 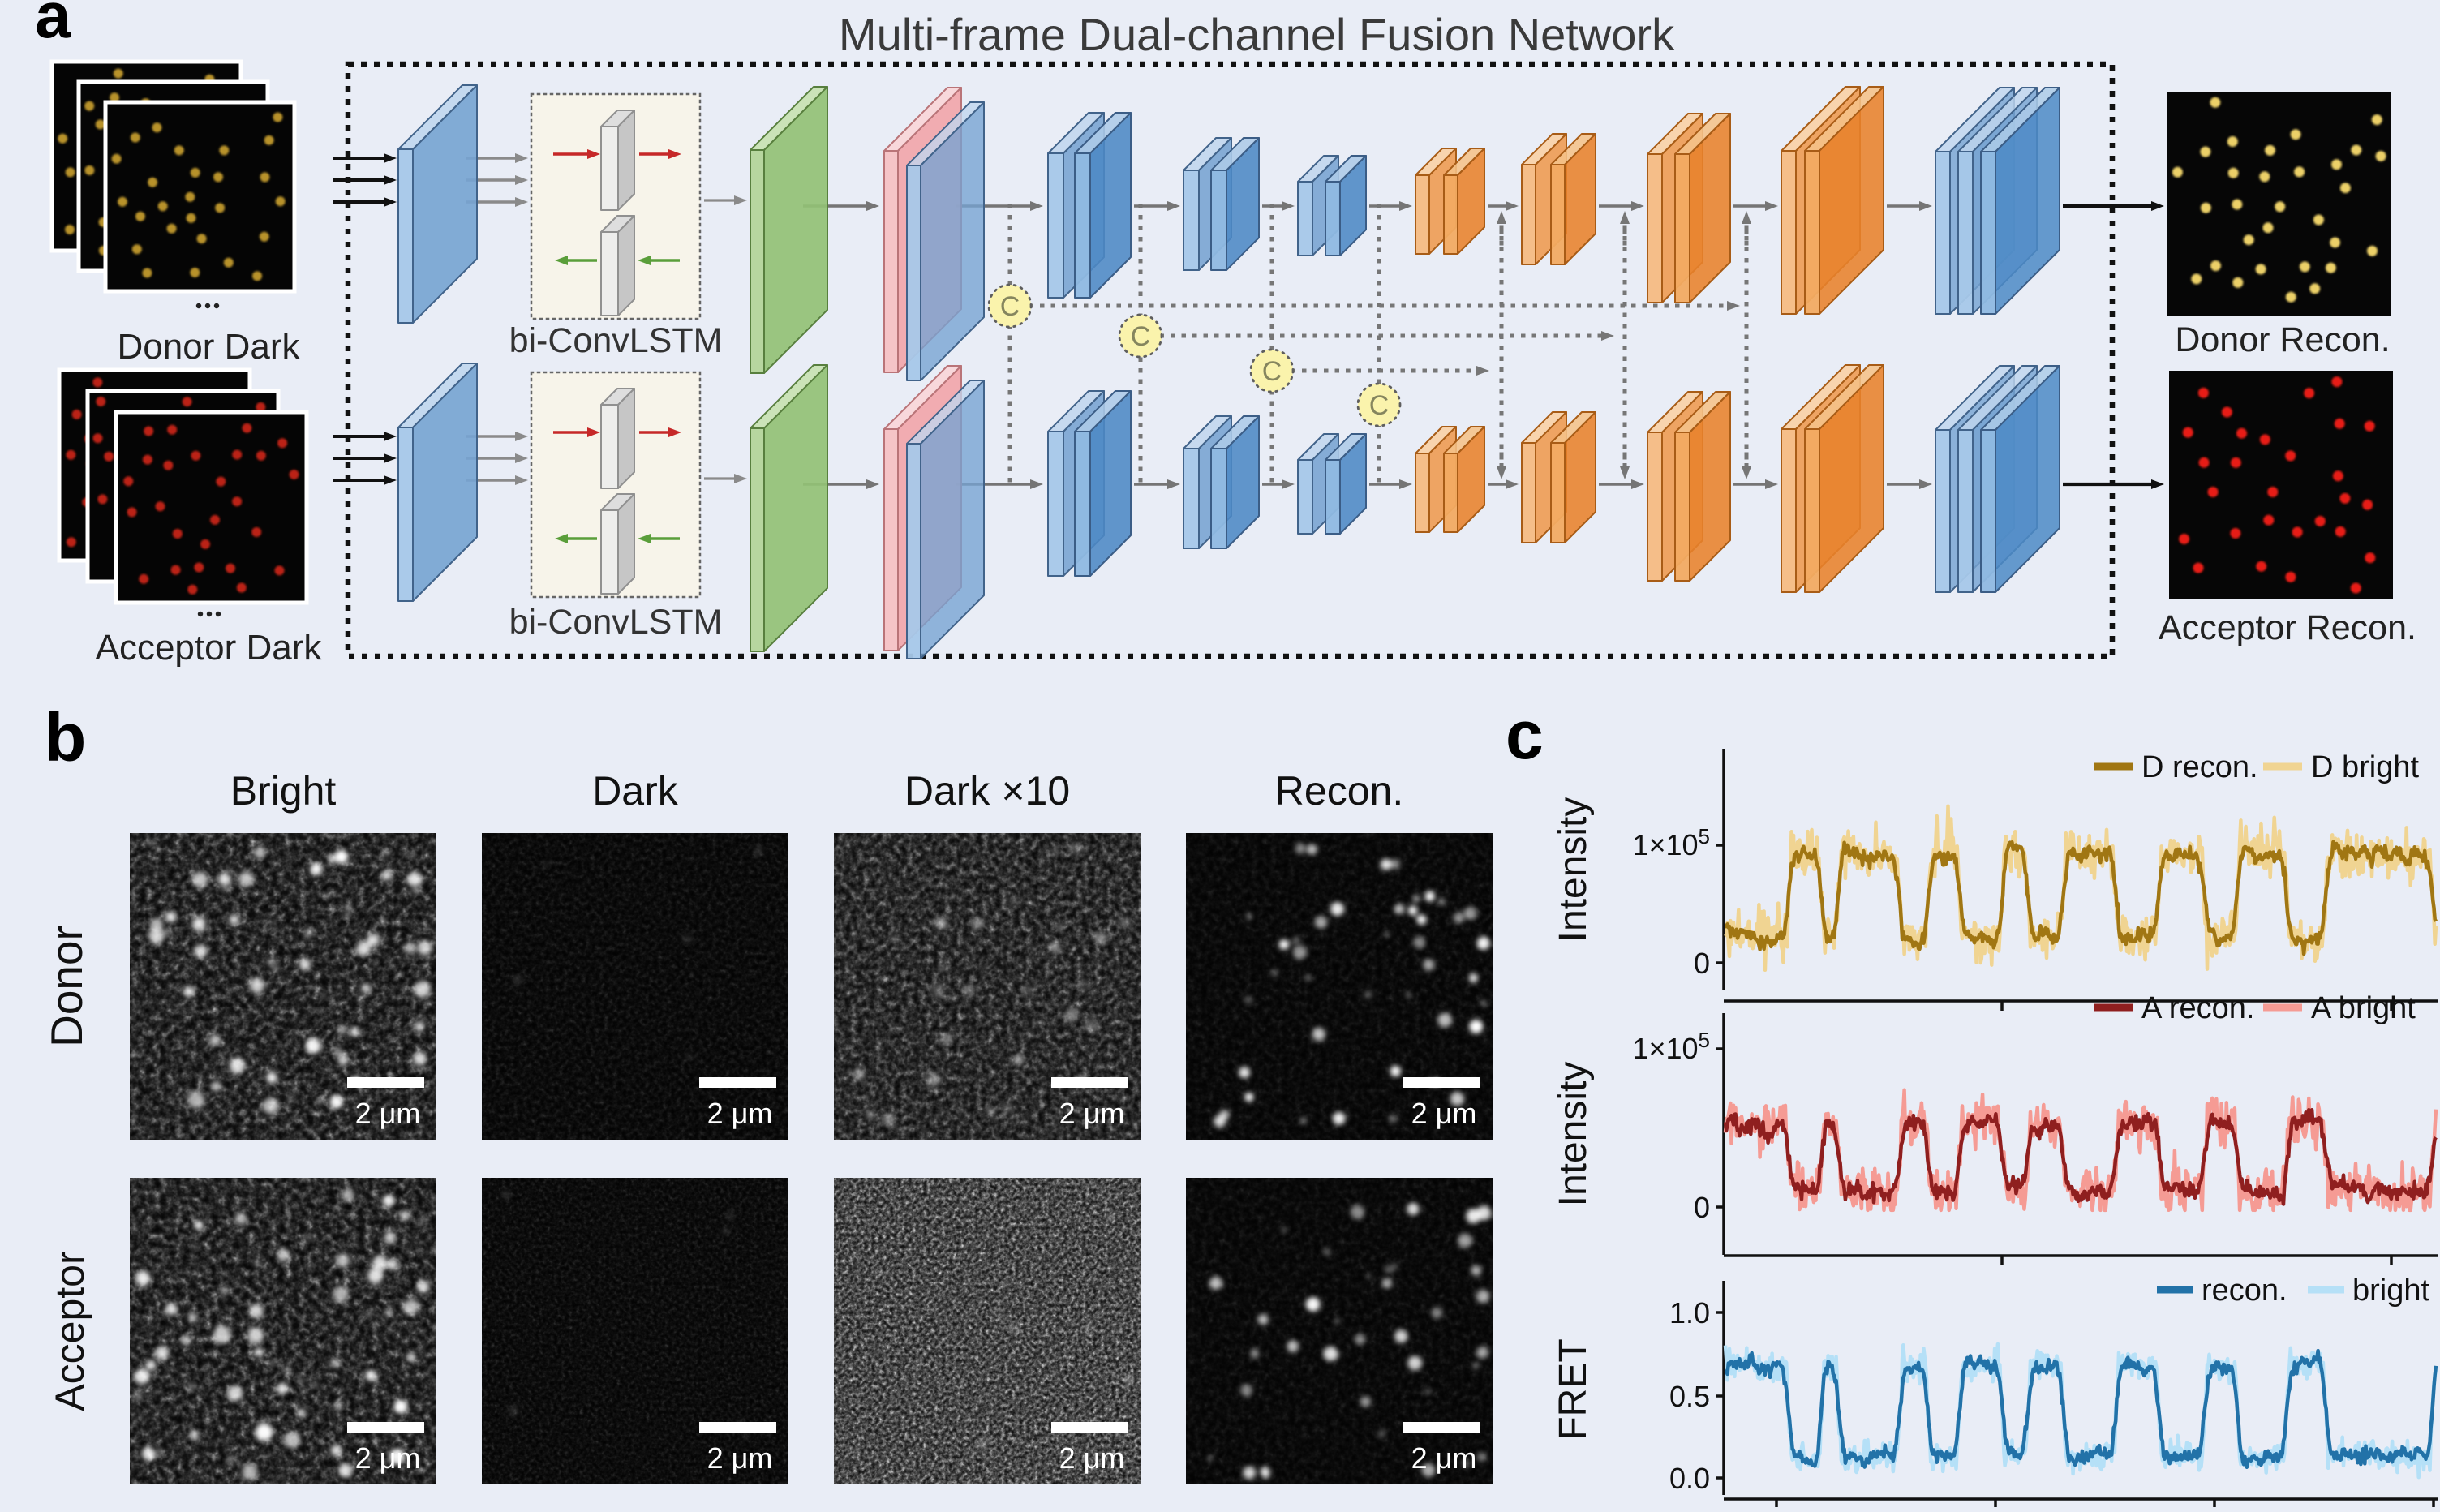 I want to click on svg-text: D recon., so click(x=2199, y=767).